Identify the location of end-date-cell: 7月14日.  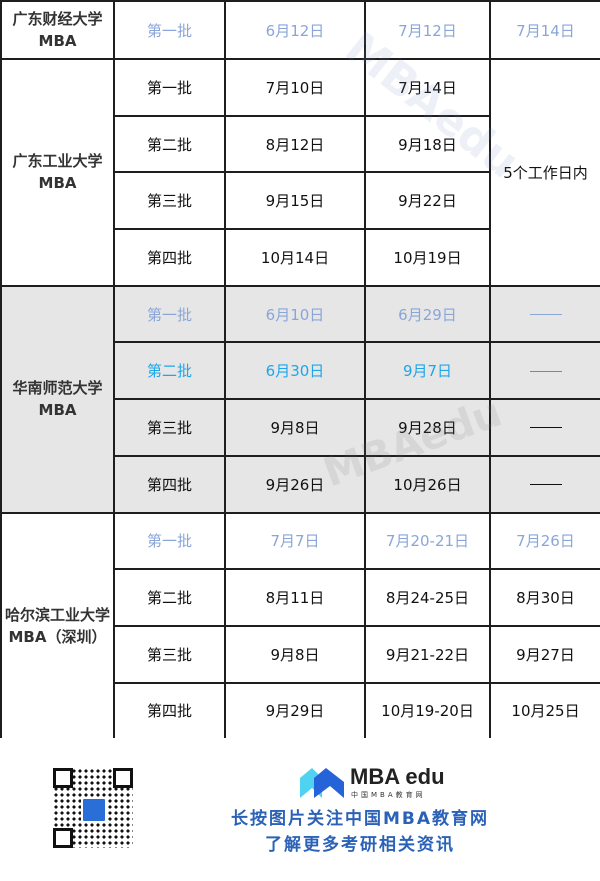
(427, 87).